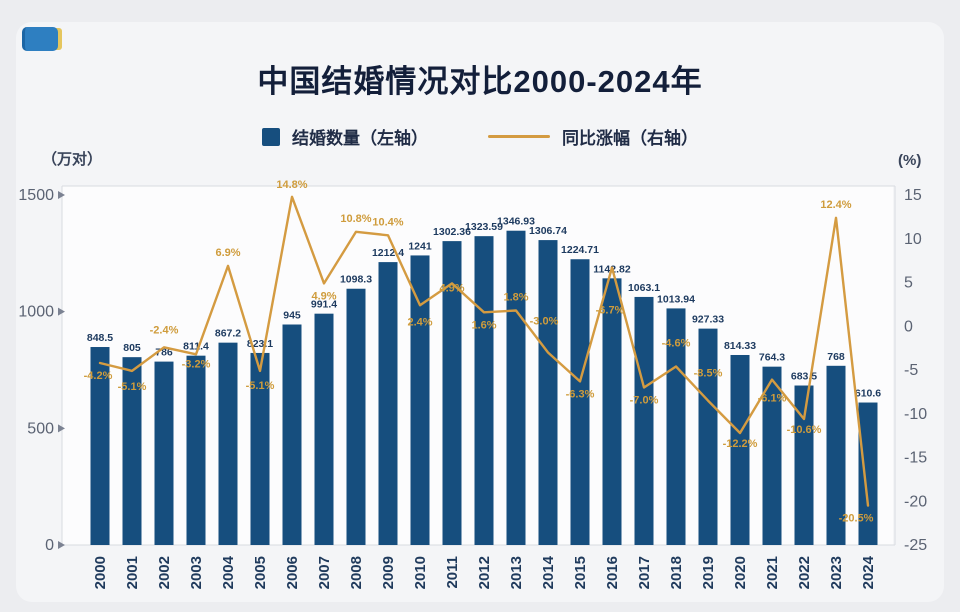 This screenshot has width=960, height=612. What do you see at coordinates (676, 572) in the screenshot?
I see `x-label-2018: 2018` at bounding box center [676, 572].